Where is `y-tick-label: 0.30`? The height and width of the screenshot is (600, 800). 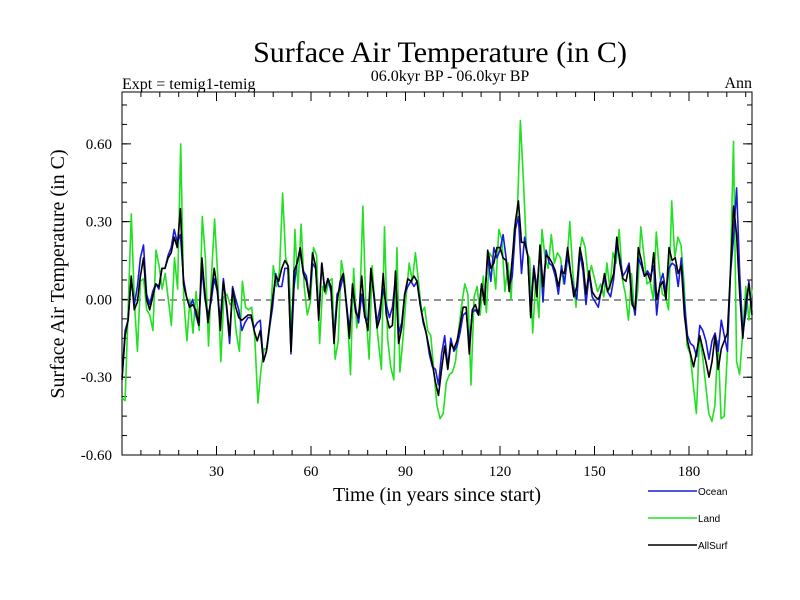 y-tick-label: 0.30 is located at coordinates (99, 223).